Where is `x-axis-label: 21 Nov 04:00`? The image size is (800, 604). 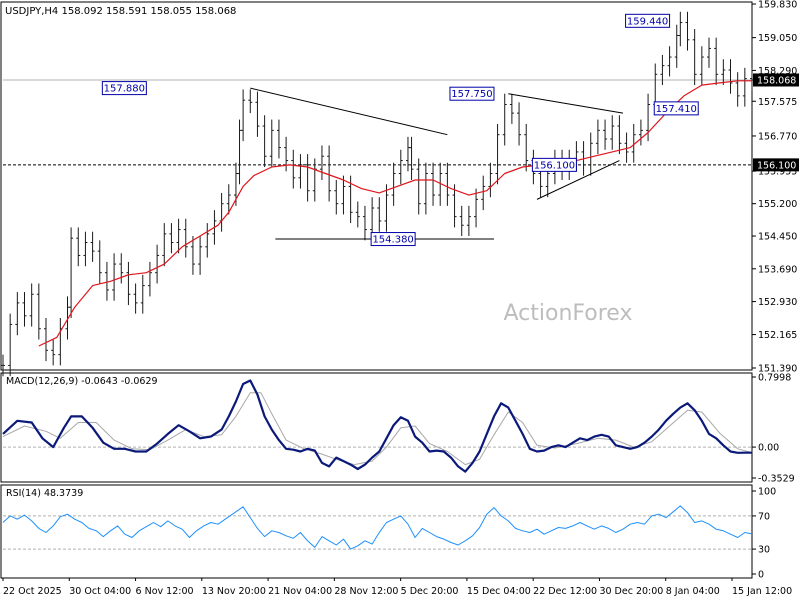 x-axis-label: 21 Nov 04:00 is located at coordinates (300, 591).